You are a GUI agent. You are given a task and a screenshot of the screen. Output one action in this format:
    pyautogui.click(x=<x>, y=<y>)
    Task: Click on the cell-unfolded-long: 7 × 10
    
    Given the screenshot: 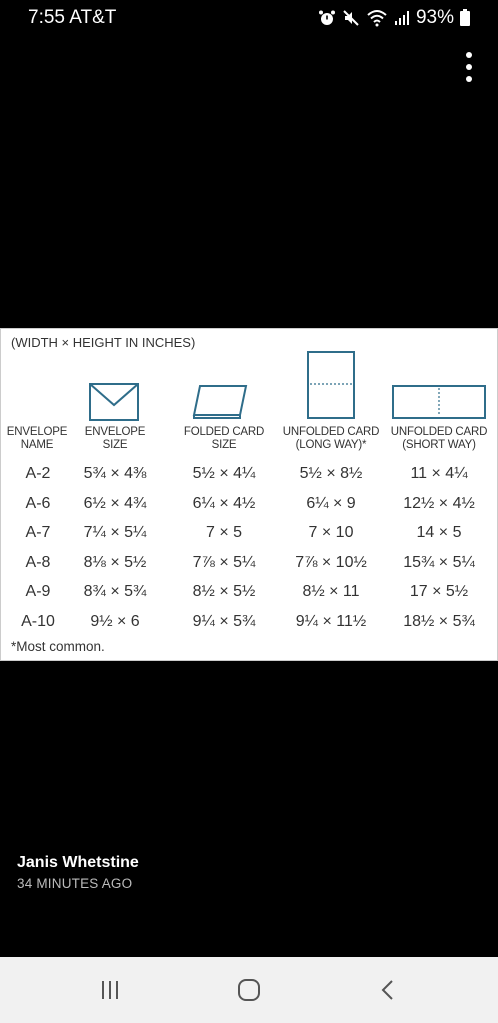 What is the action you would take?
    pyautogui.click(x=331, y=532)
    